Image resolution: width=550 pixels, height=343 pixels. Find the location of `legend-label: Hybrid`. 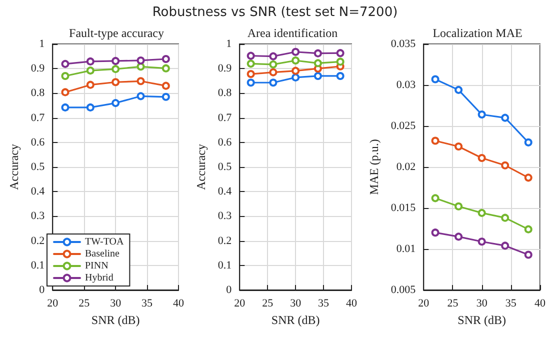

legend-label: Hybrid is located at coordinates (99, 278).